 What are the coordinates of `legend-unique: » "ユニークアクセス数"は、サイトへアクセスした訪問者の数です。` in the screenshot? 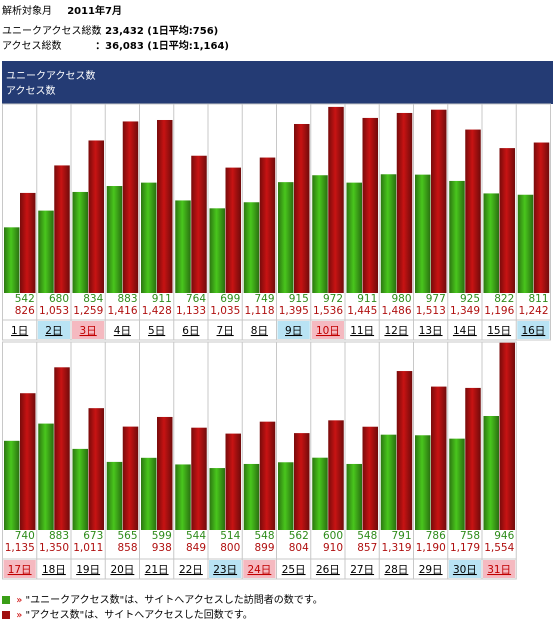 It's located at (162, 598).